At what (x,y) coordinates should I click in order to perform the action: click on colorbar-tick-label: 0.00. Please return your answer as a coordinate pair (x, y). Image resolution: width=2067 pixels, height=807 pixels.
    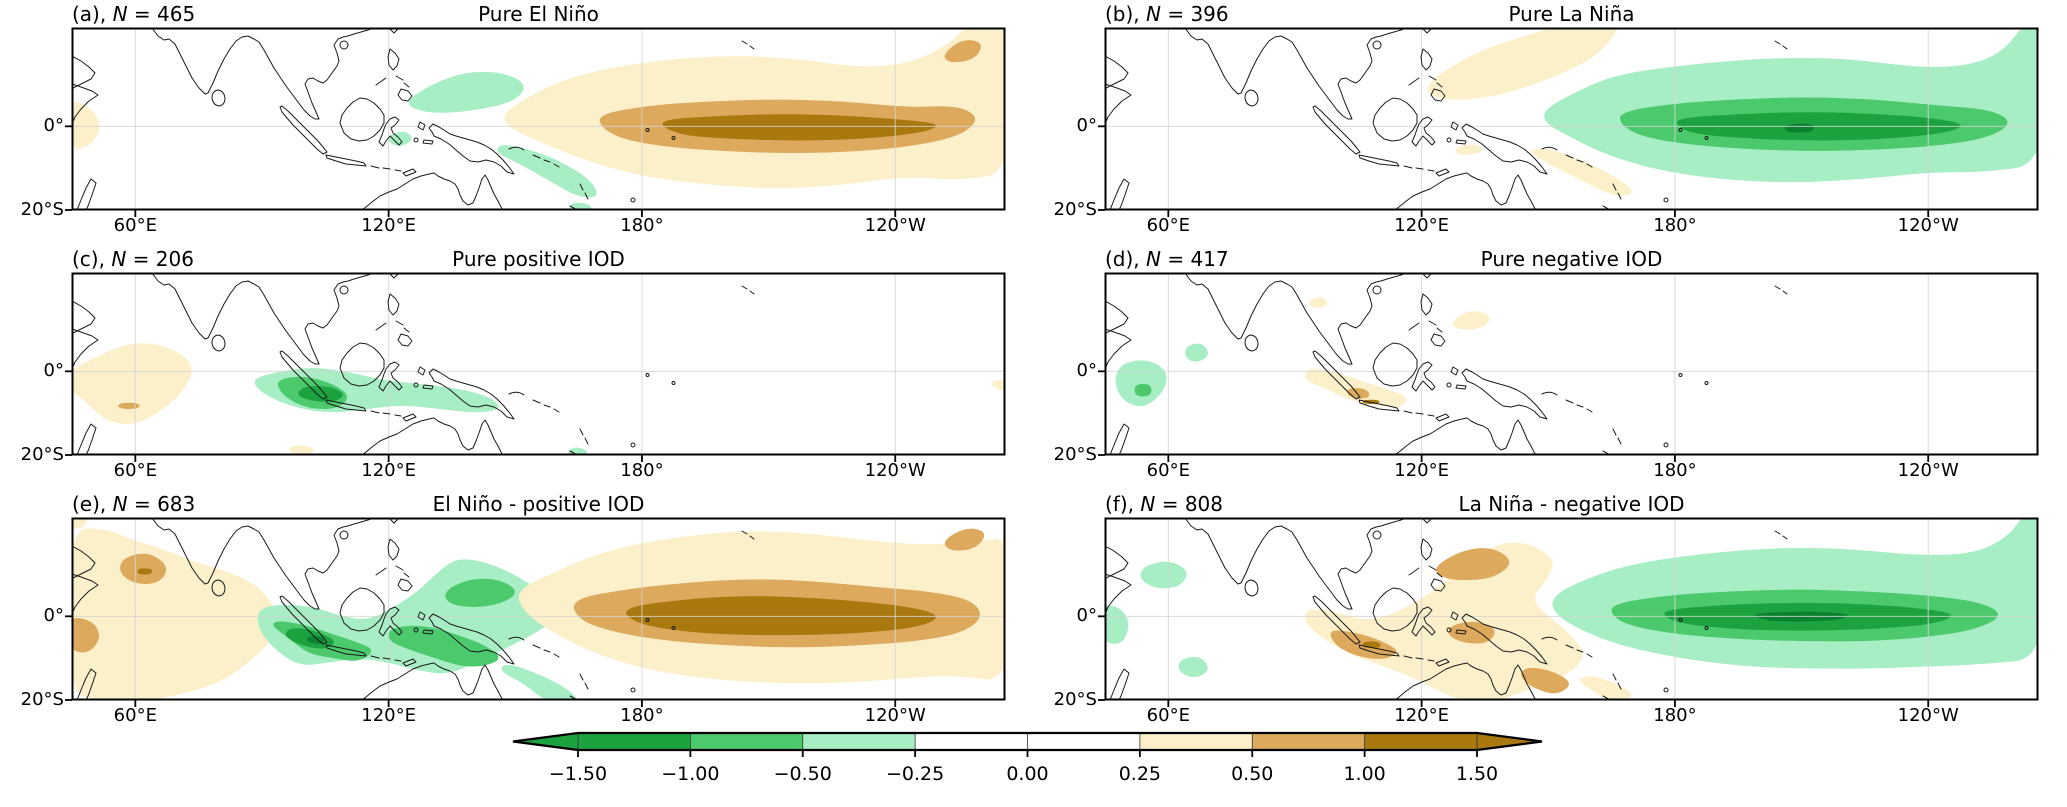
    Looking at the image, I should click on (1027, 774).